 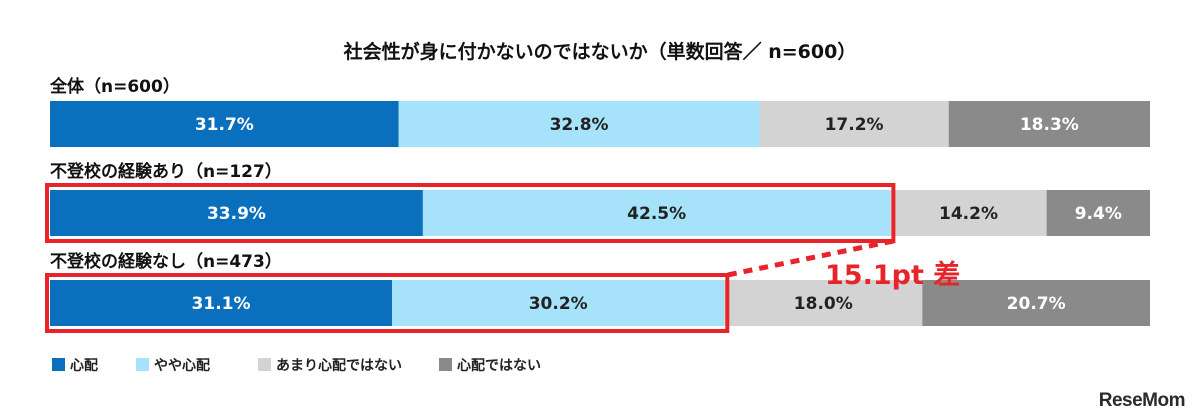 I want to click on legend-item: 心配ではない, so click(x=490, y=366).